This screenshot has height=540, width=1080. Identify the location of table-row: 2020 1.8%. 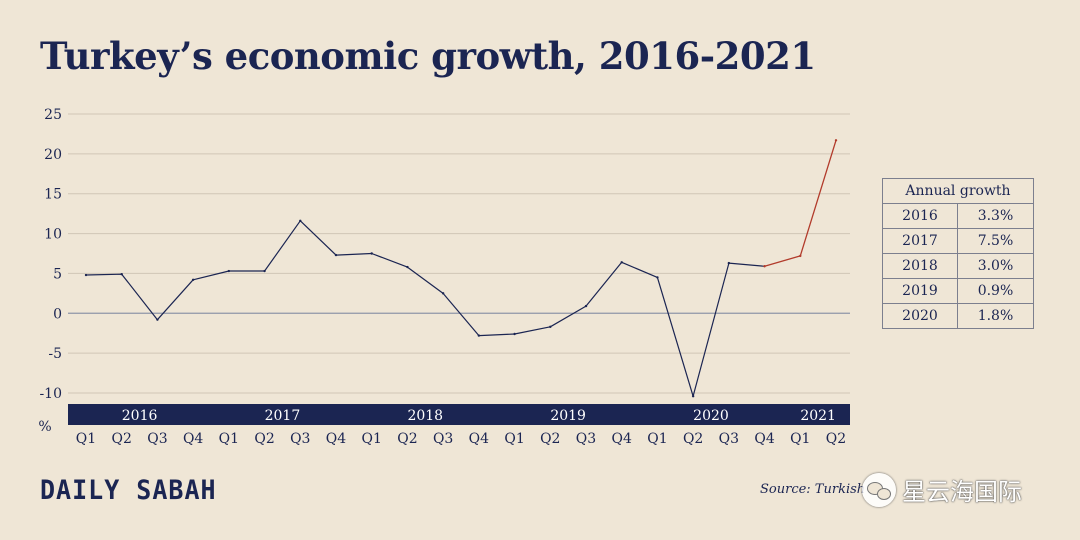
(958, 316).